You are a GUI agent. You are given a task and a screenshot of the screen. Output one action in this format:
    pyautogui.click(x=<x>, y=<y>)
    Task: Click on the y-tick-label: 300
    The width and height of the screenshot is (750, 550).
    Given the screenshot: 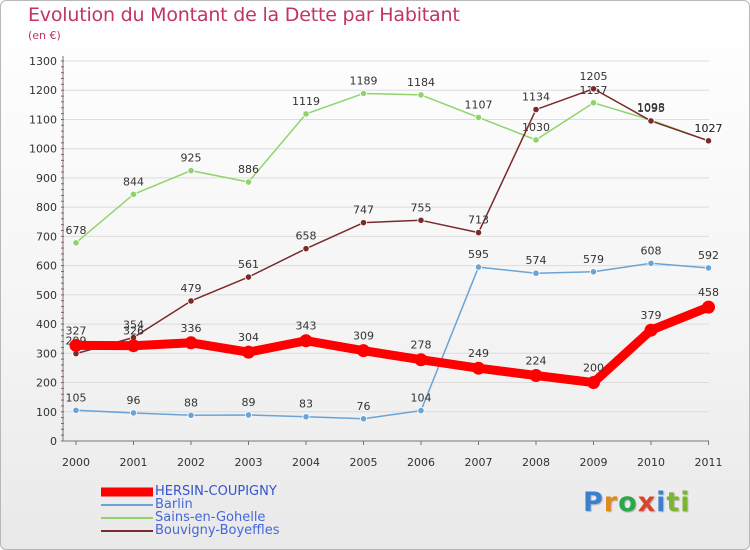 What is the action you would take?
    pyautogui.click(x=46, y=353)
    